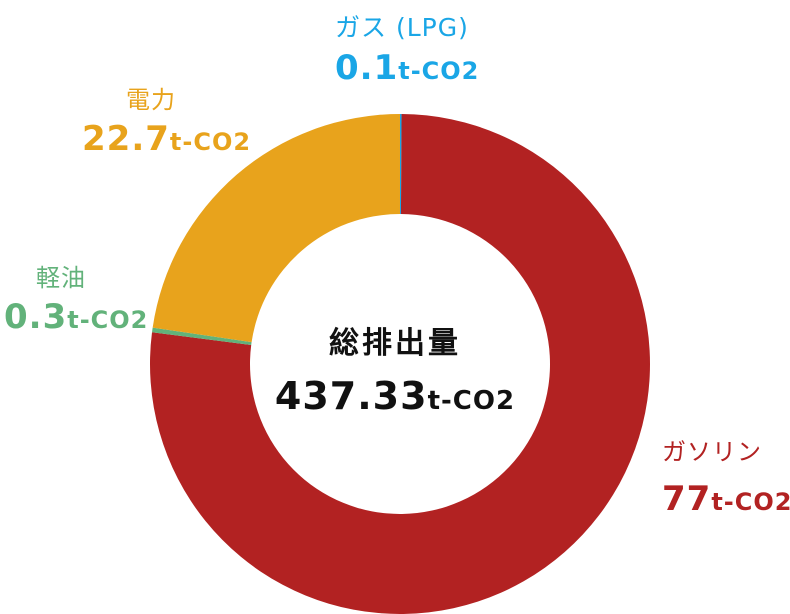  I want to click on label-diesel-number: 0.3, so click(36, 317).